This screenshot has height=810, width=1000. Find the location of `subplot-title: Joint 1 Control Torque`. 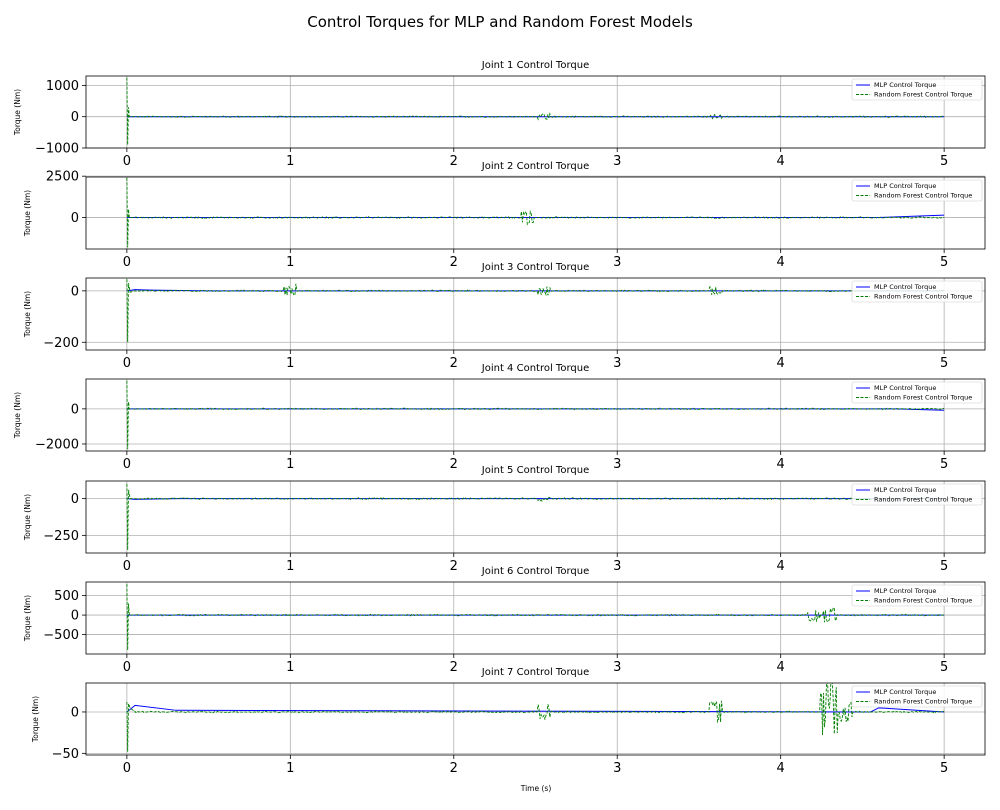

subplot-title: Joint 1 Control Torque is located at coordinates (535, 65).